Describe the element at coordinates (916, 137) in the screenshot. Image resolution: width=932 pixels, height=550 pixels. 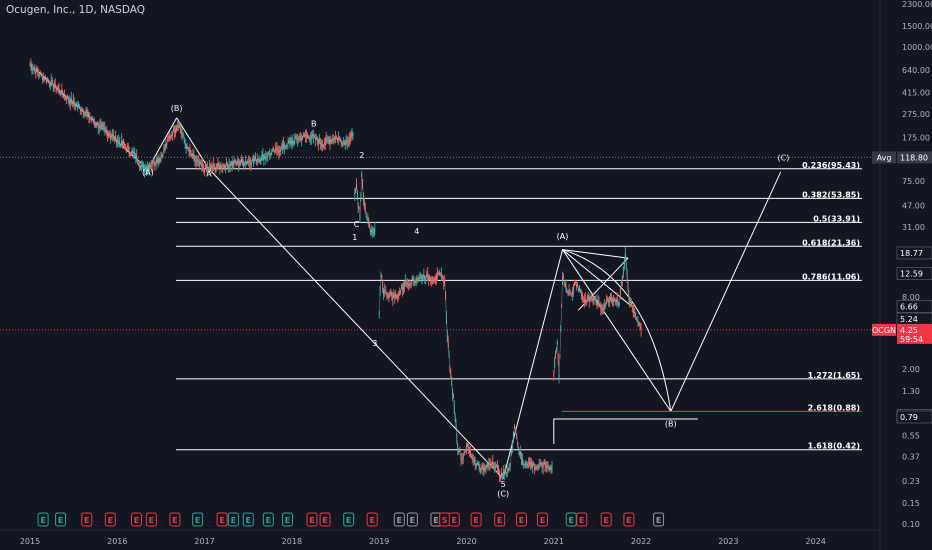
I see `y-tick-label: 175.00` at that location.